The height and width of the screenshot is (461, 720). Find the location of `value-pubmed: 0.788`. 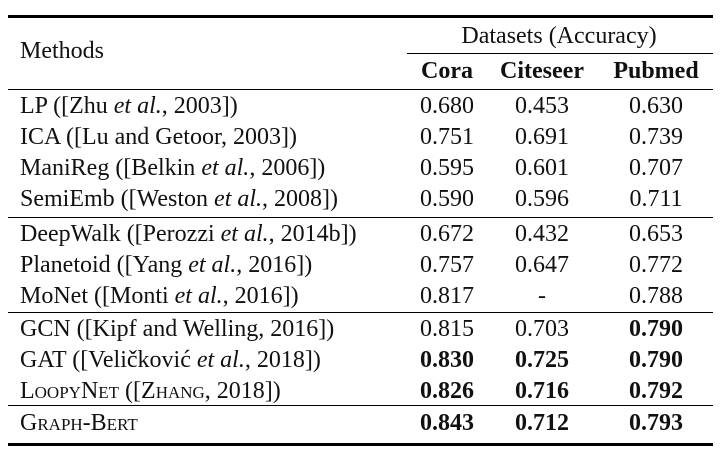

value-pubmed: 0.788 is located at coordinates (656, 296).